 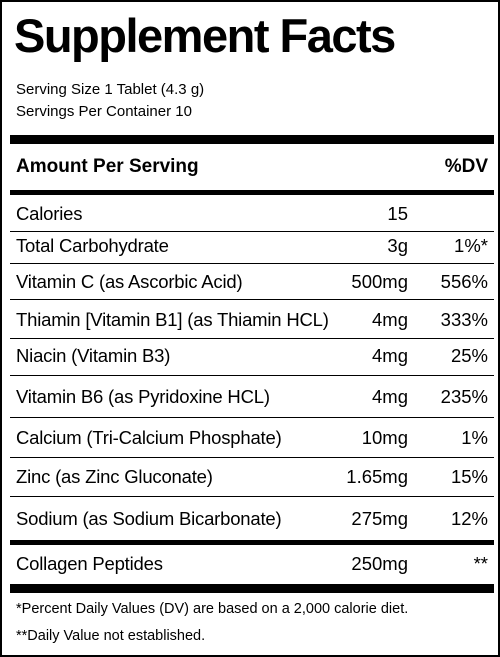 What do you see at coordinates (114, 476) in the screenshot?
I see `nutrient-name: Zinc (as Zinc Gluconate)` at bounding box center [114, 476].